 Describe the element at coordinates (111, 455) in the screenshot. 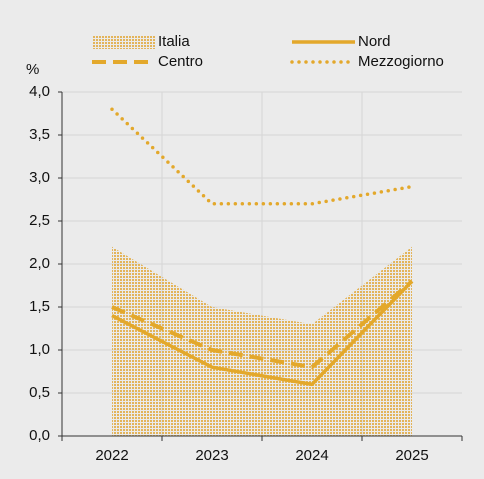

I see `x-tick-label: 2022` at that location.